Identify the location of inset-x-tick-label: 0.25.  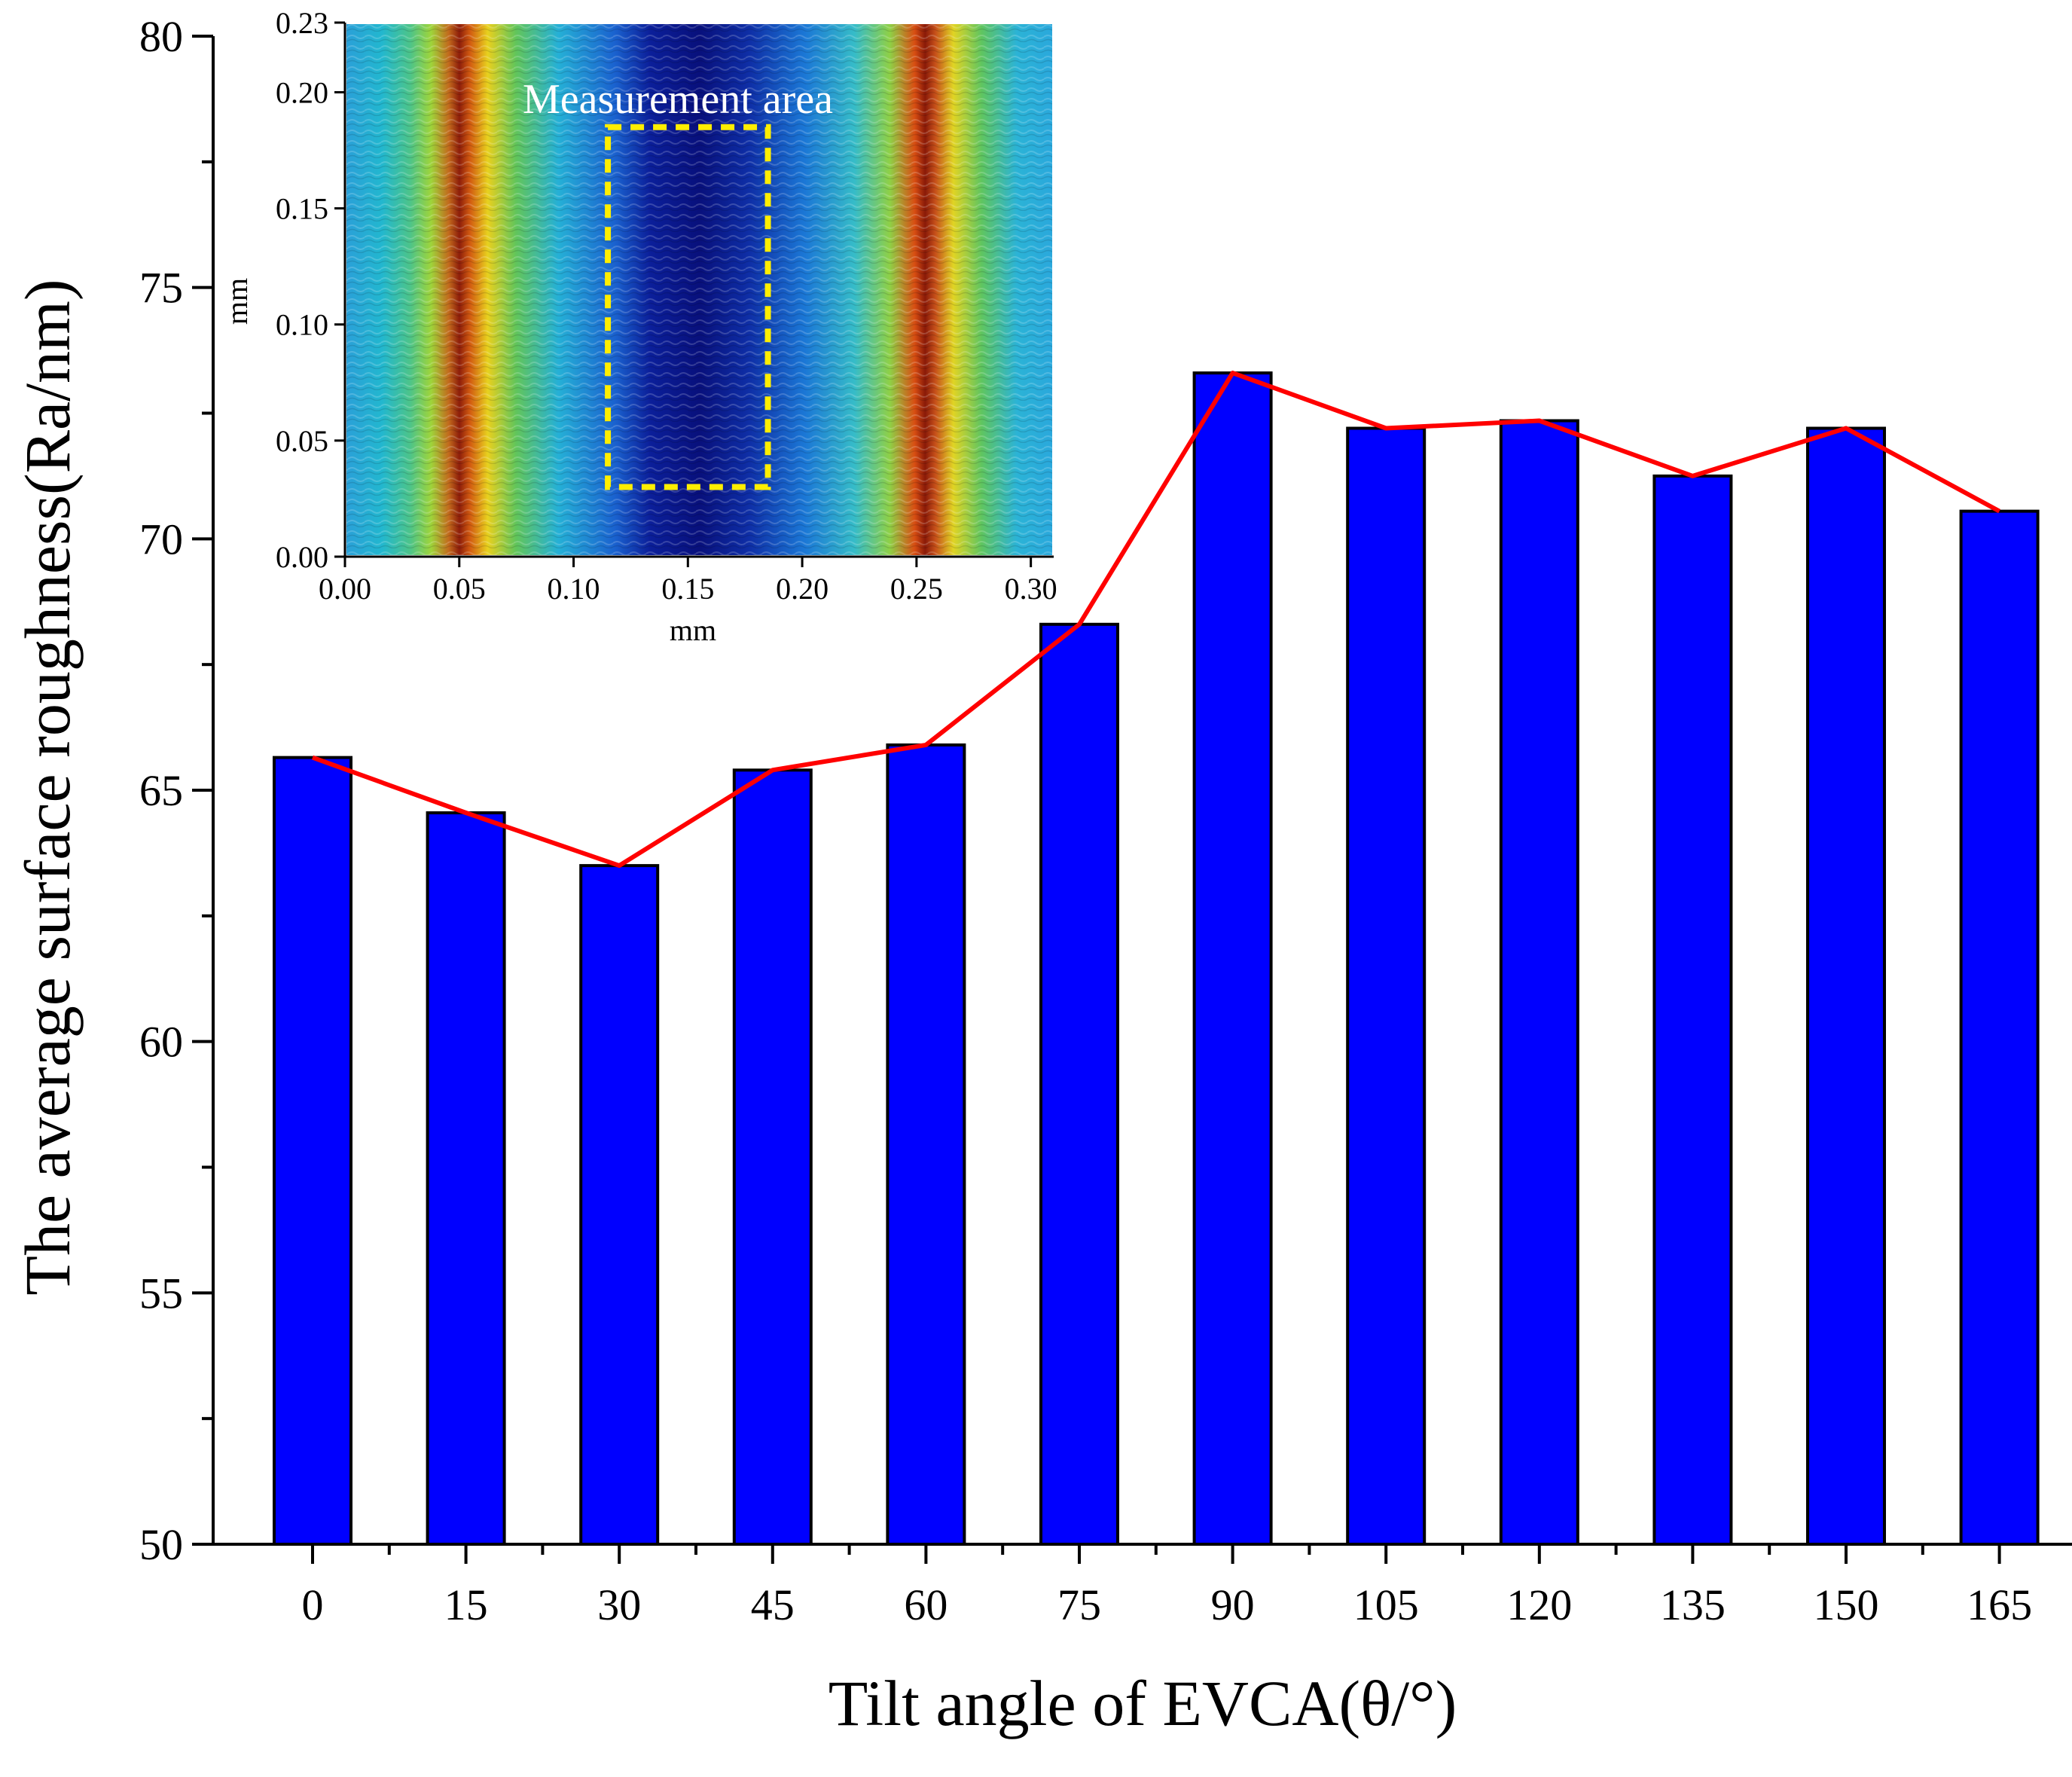
(916, 589).